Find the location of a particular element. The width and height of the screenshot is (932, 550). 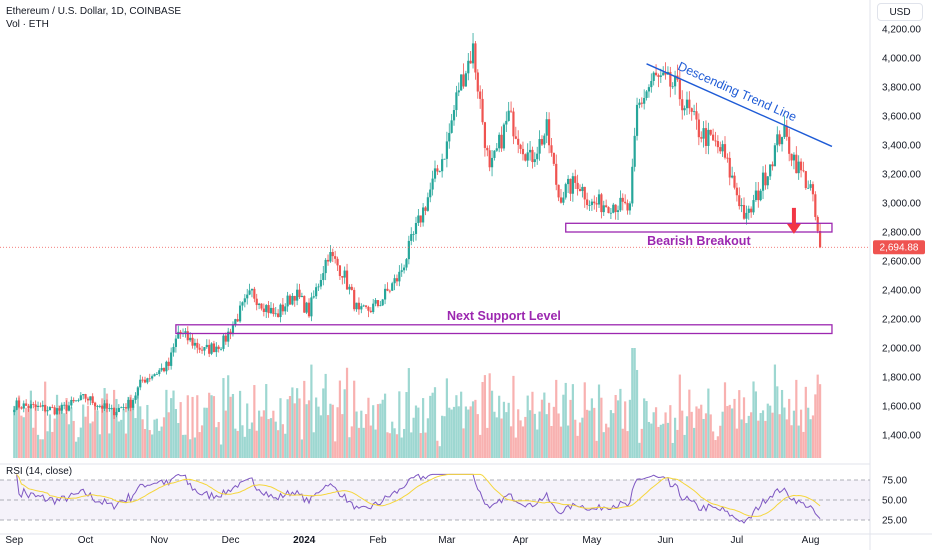

symbol-title: Ethereum / U.S. Dollar, 1D, COINBASE is located at coordinates (94, 11).